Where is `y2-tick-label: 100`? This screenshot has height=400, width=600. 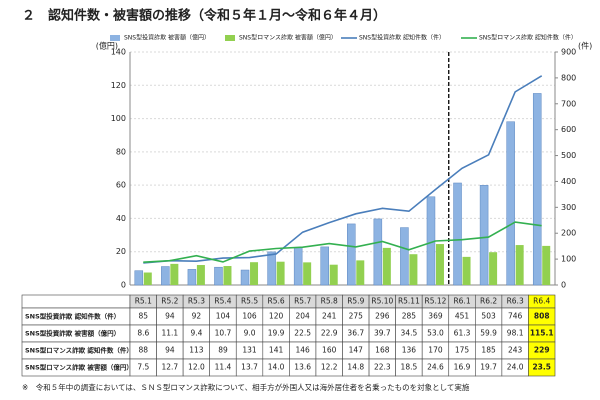
y2-tick-label: 100 is located at coordinates (568, 259).